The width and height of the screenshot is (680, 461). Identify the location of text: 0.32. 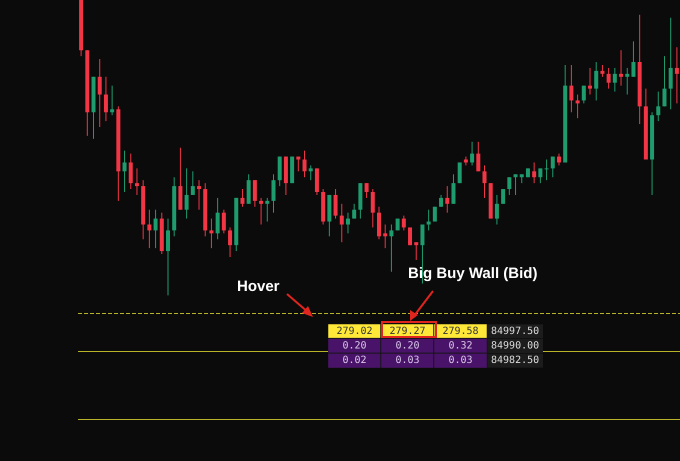
(460, 346).